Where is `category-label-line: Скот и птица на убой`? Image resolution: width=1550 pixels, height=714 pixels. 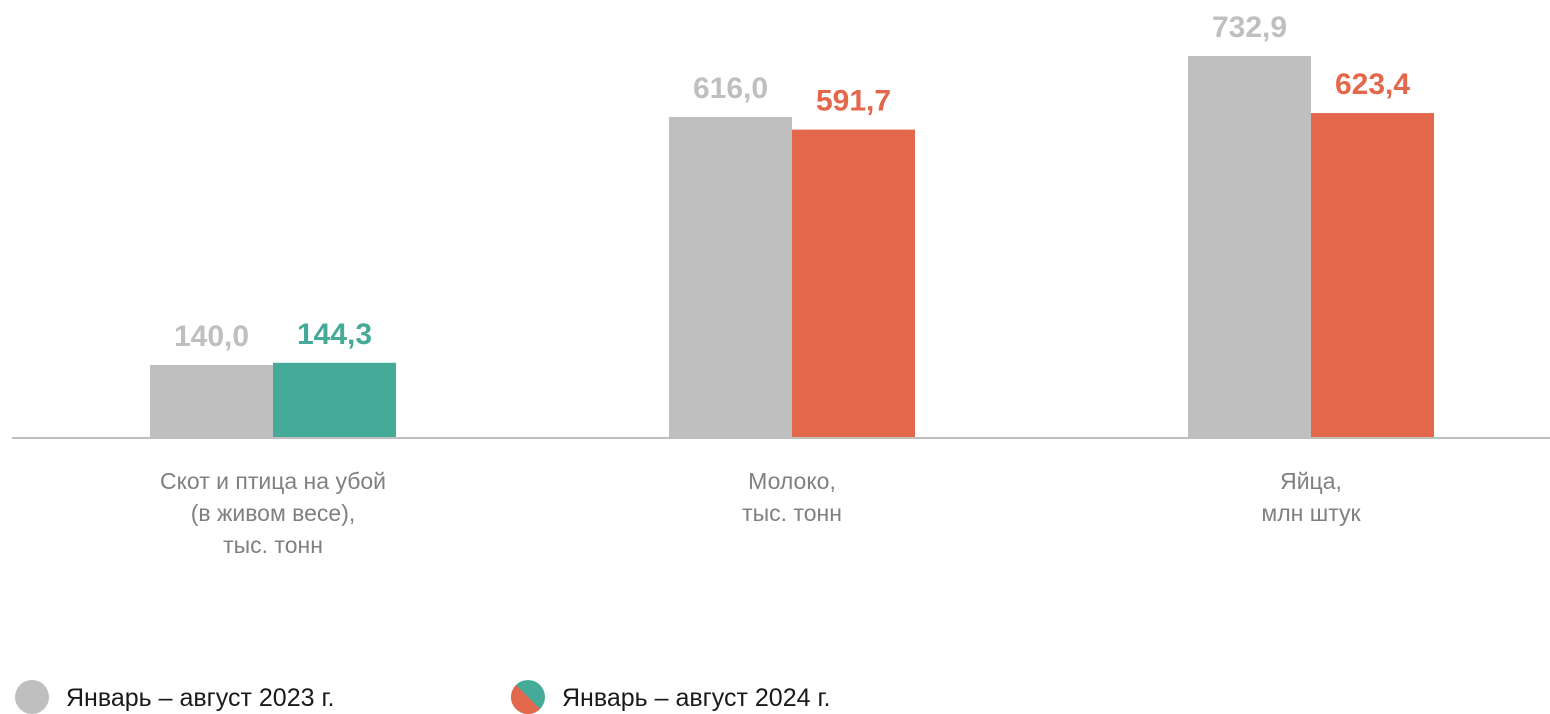 category-label-line: Скот и птица на убой is located at coordinates (273, 481).